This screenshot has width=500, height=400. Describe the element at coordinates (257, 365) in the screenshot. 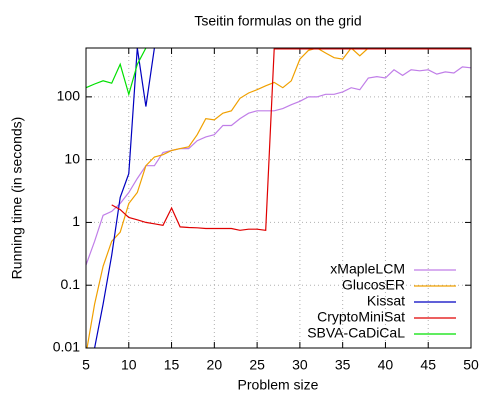

I see `x-tick-label: 25` at that location.